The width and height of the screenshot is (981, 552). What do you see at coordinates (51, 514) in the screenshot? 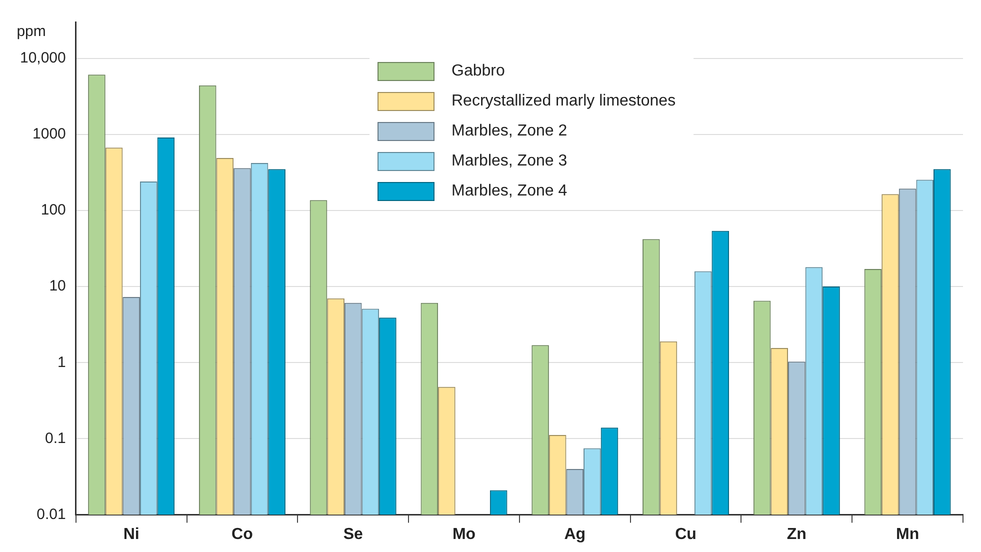
I see `y-tick-label: 0.01` at bounding box center [51, 514].